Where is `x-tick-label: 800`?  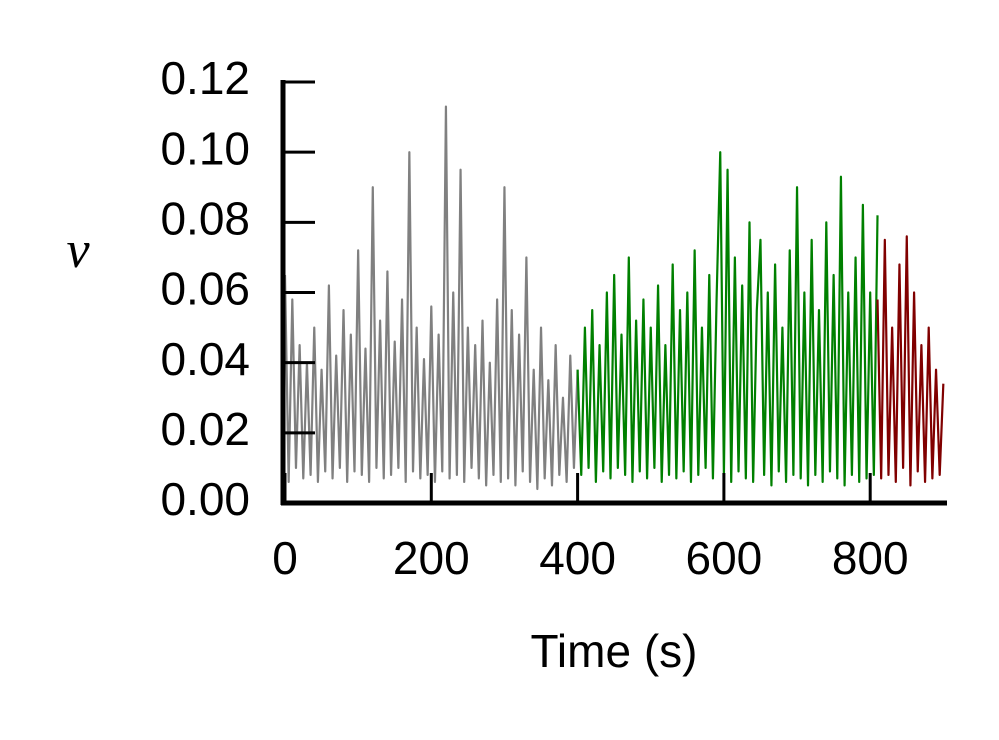
x-tick-label: 800 is located at coordinates (870, 558).